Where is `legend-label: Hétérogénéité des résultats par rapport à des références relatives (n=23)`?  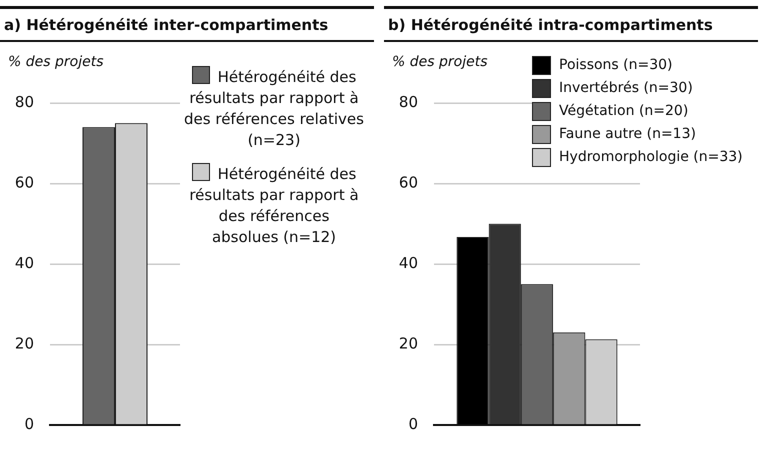 legend-label: Hétérogénéité des résultats par rapport à des références relatives (n=23) is located at coordinates (274, 108).